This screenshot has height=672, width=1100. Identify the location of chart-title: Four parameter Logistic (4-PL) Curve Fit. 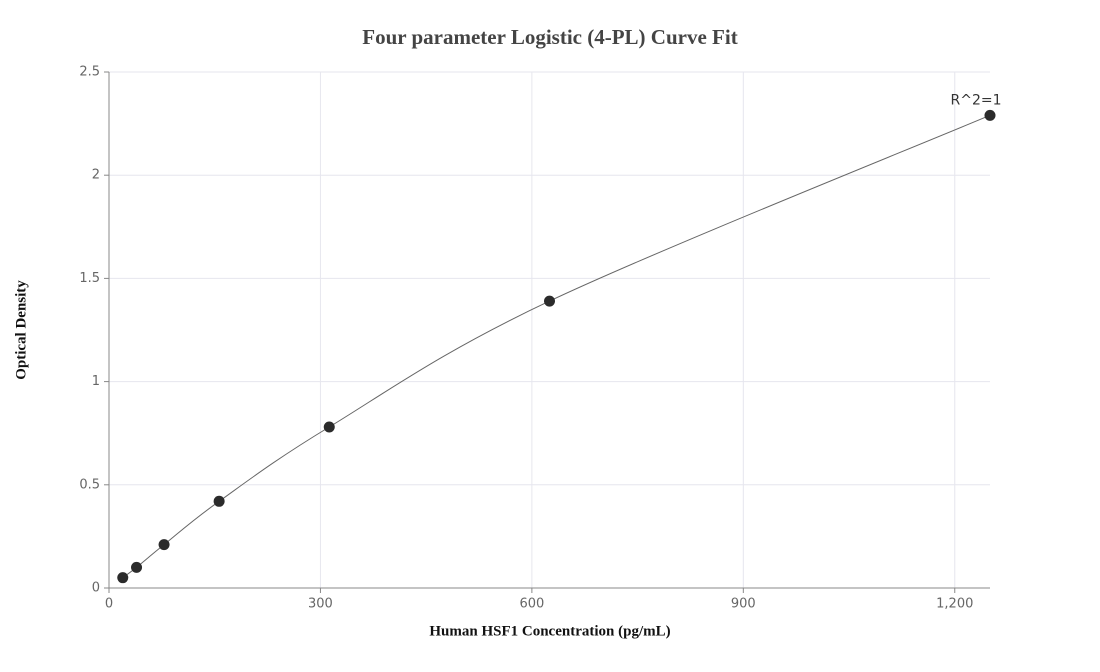
(549, 37).